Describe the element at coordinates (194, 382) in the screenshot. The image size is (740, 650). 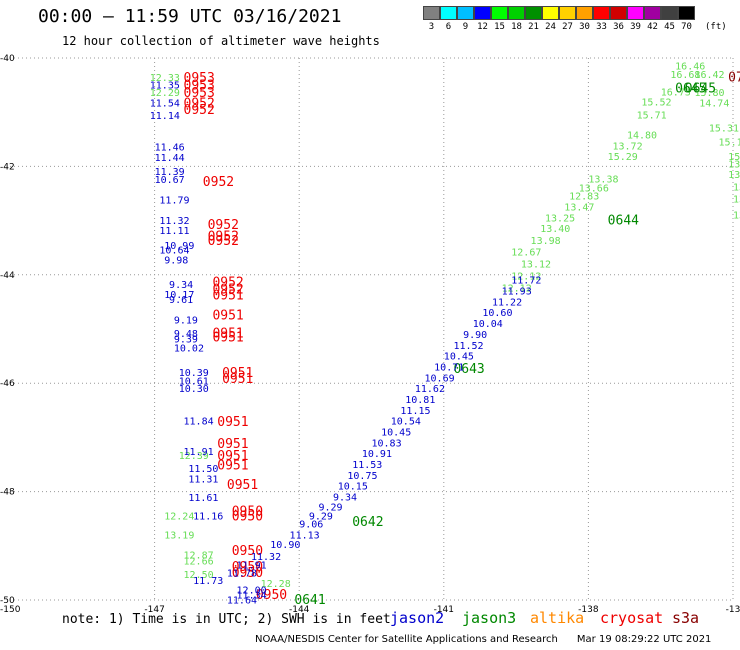
I see `data-label-jason2: 10.61` at that location.